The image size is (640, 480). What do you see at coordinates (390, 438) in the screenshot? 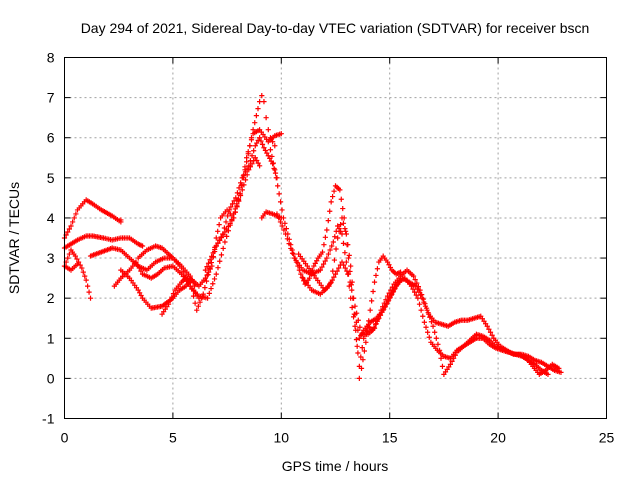
I see `x-tick-label: 15` at bounding box center [390, 438].